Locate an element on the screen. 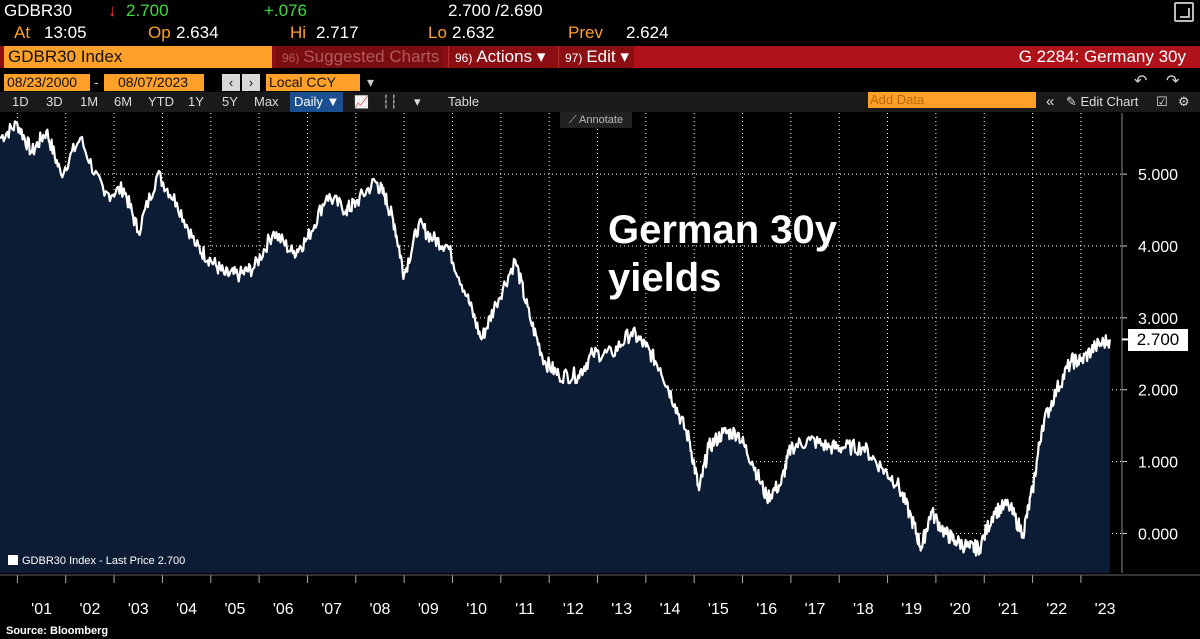 This screenshot has width=1200, height=639. prev-period-button: ‹ is located at coordinates (231, 82).